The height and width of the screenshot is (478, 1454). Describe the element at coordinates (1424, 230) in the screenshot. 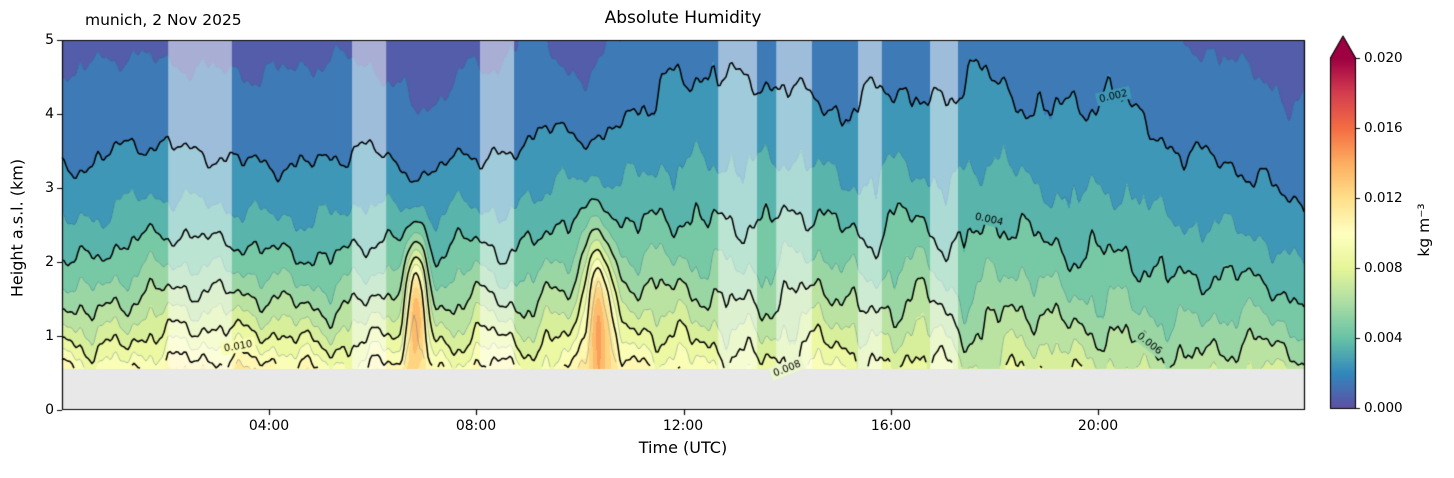

I see `colorbar-unit-label: kg m⁻³` at that location.